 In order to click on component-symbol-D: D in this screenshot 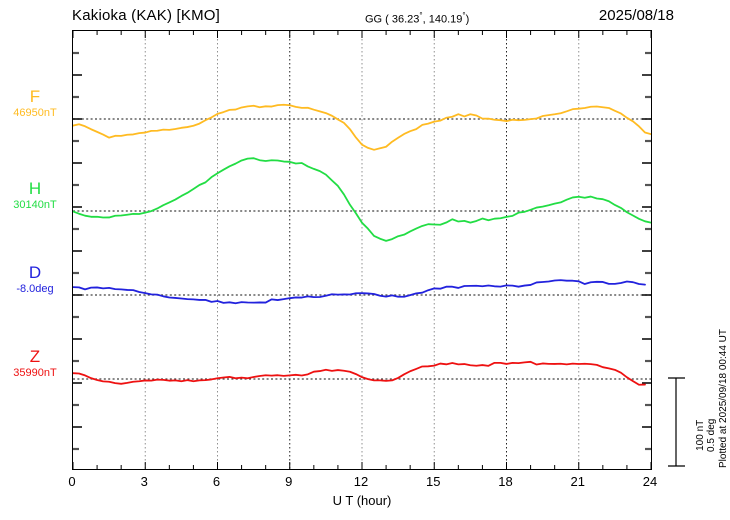, I will do `click(35, 272)`.